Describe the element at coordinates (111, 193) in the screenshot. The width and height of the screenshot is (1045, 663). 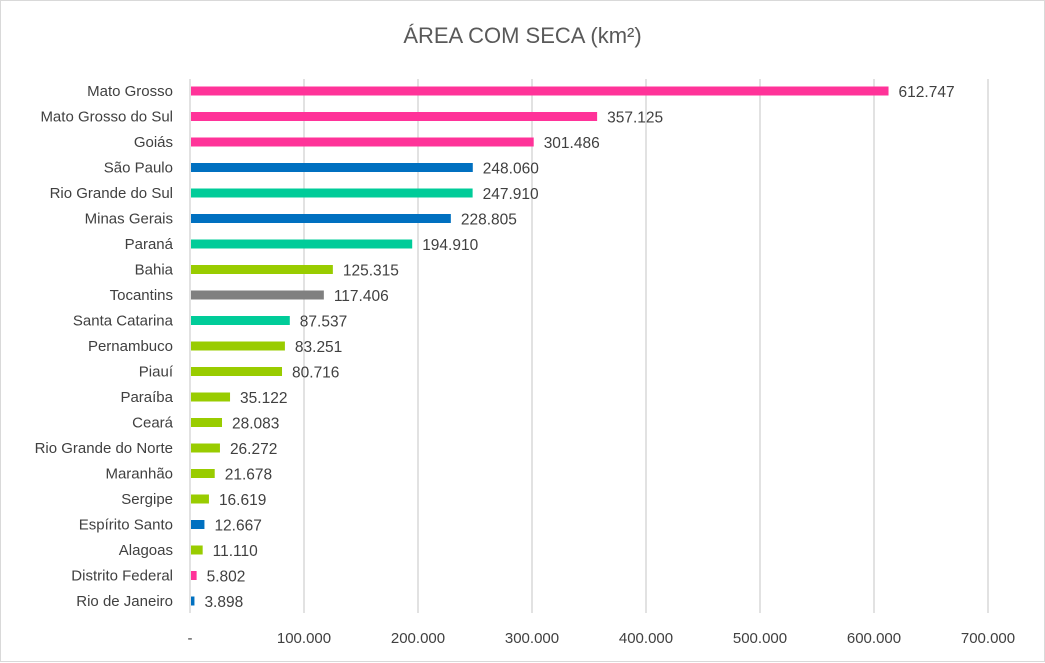
I see `category-label: Rio Grande do Sul` at that location.